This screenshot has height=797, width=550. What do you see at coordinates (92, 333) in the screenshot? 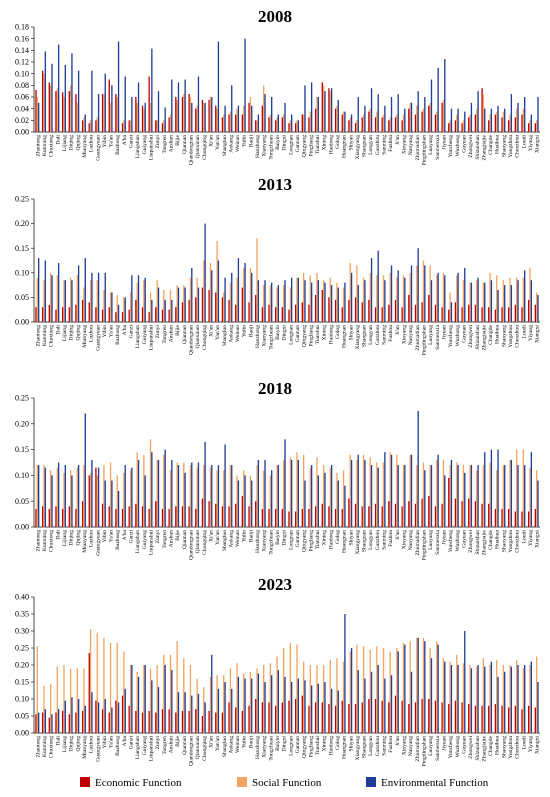
I see `x-tick-label: Luzhou` at bounding box center [92, 333].